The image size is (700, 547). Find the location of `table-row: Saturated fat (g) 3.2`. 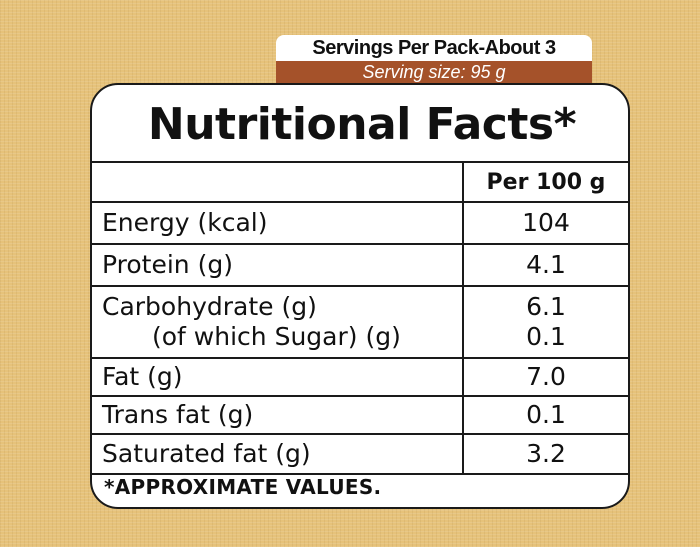

table-row: Saturated fat (g) 3.2 is located at coordinates (360, 454).